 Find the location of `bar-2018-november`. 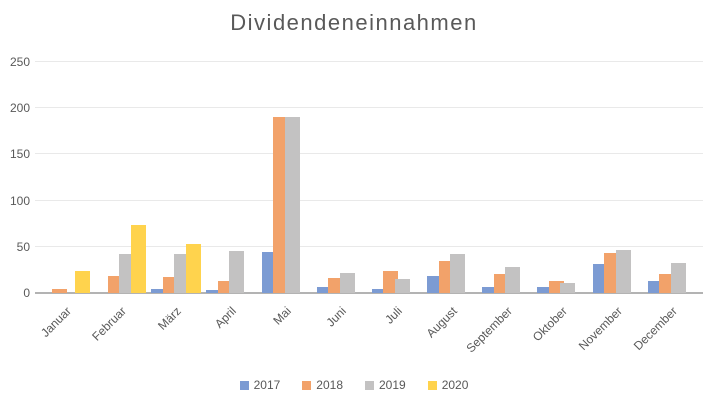

bar-2018-november is located at coordinates (611, 273).